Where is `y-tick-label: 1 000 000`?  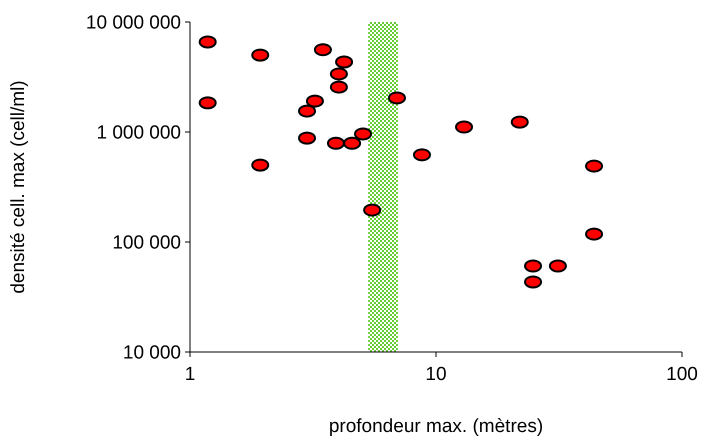 y-tick-label: 1 000 000 is located at coordinates (138, 133).